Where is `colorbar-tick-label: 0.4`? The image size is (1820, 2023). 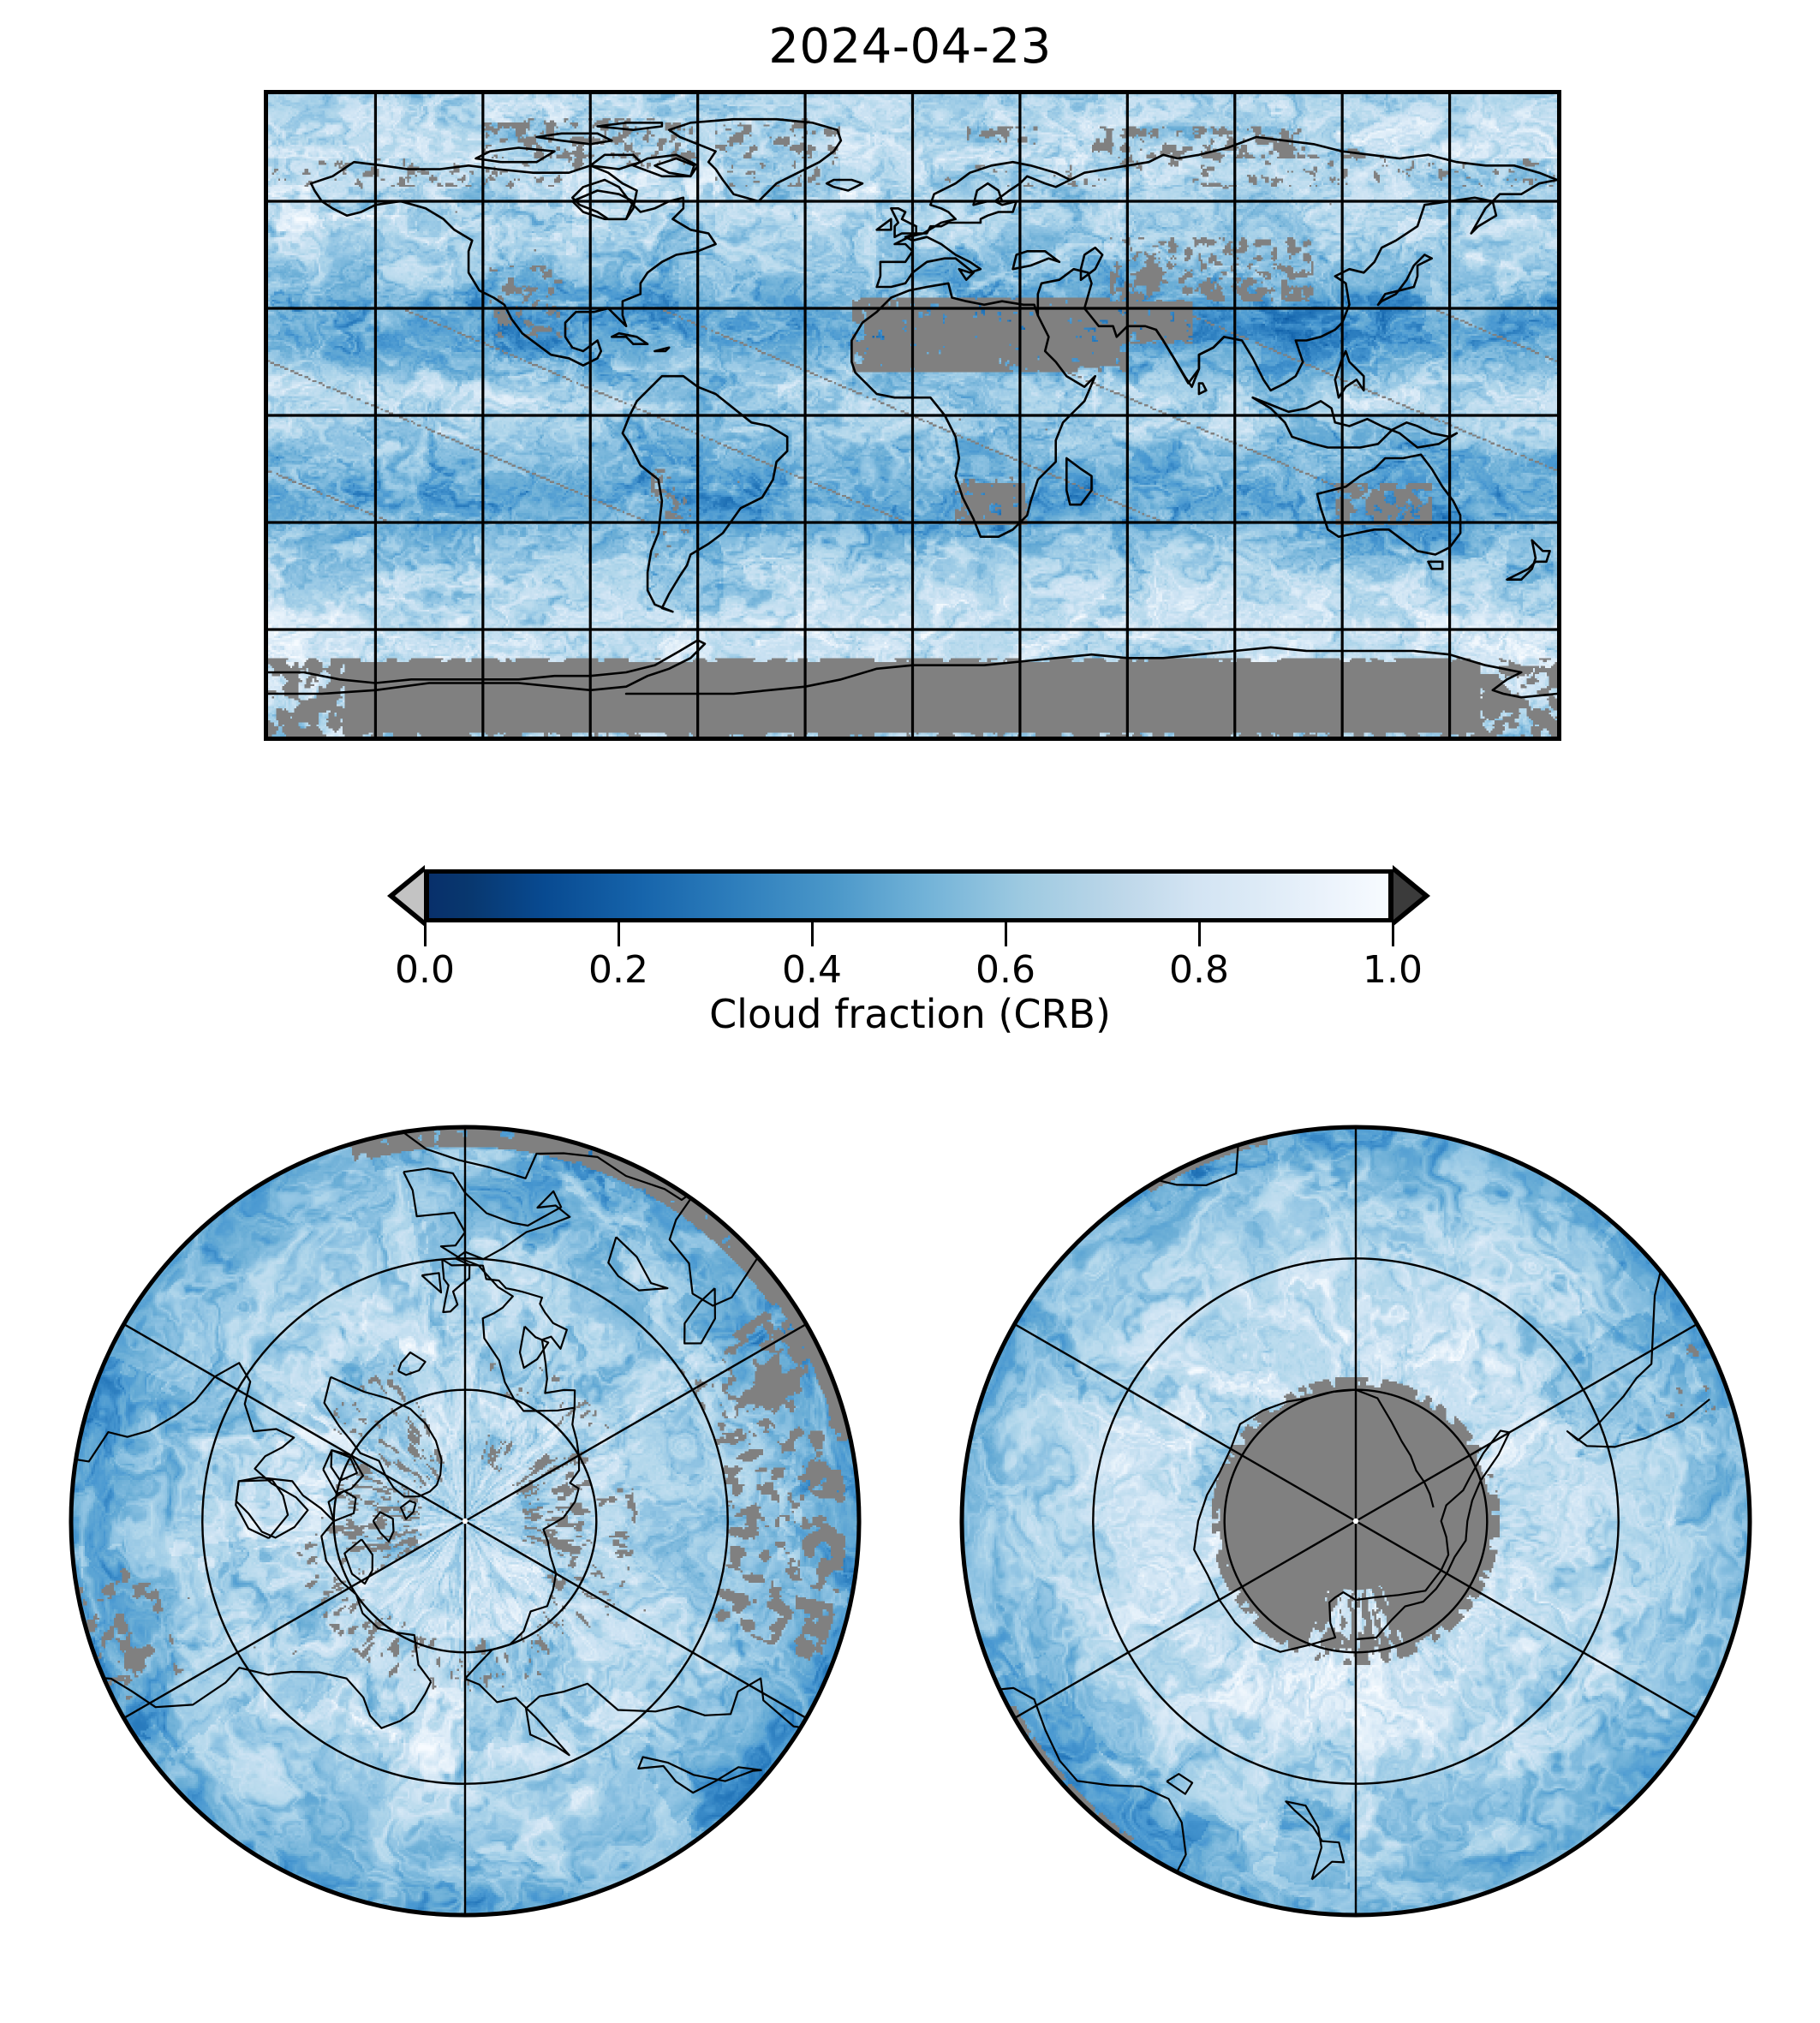 colorbar-tick-label: 0.4 is located at coordinates (812, 970).